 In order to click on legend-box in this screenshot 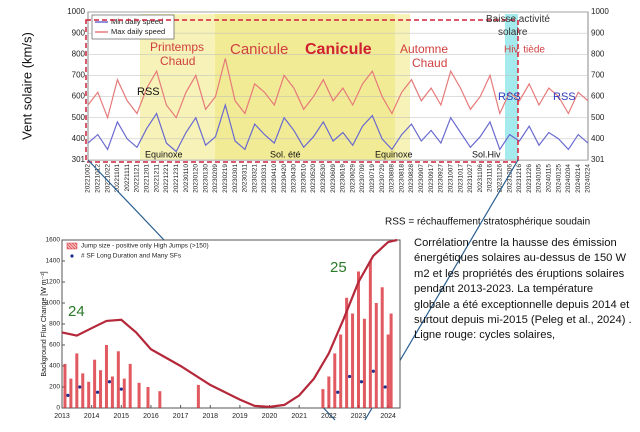, I will do `click(133, 27)`.